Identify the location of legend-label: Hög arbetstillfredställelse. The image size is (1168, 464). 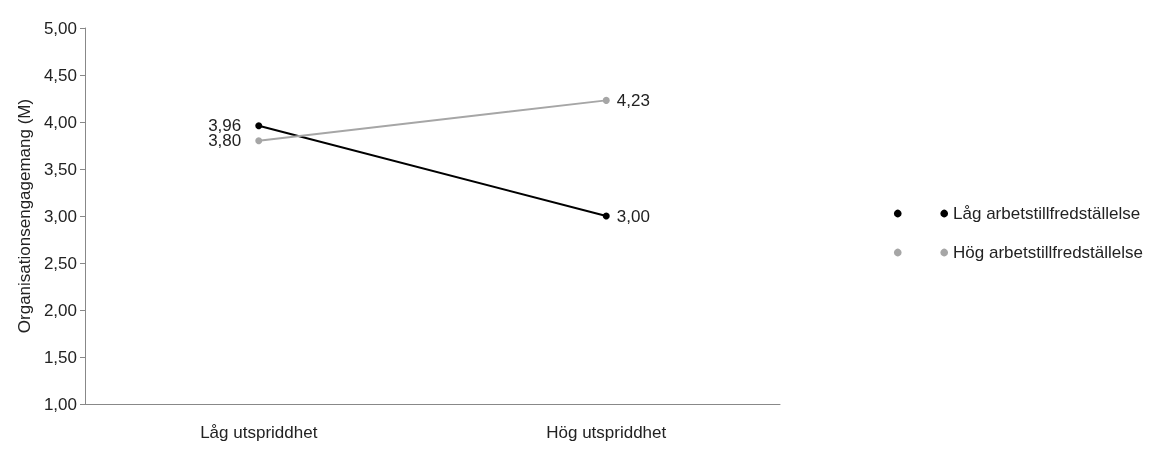
(1048, 252).